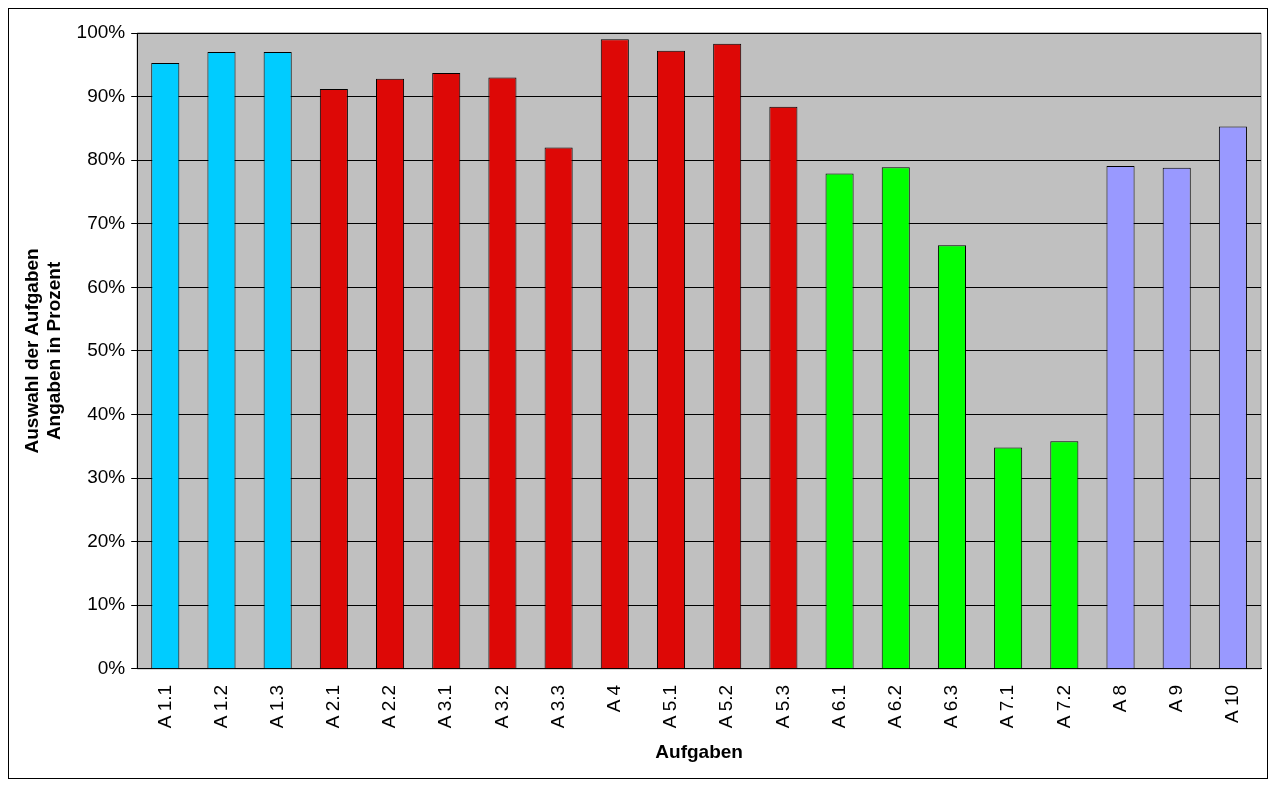  I want to click on x-tick-label: A 3.1, so click(445, 706).